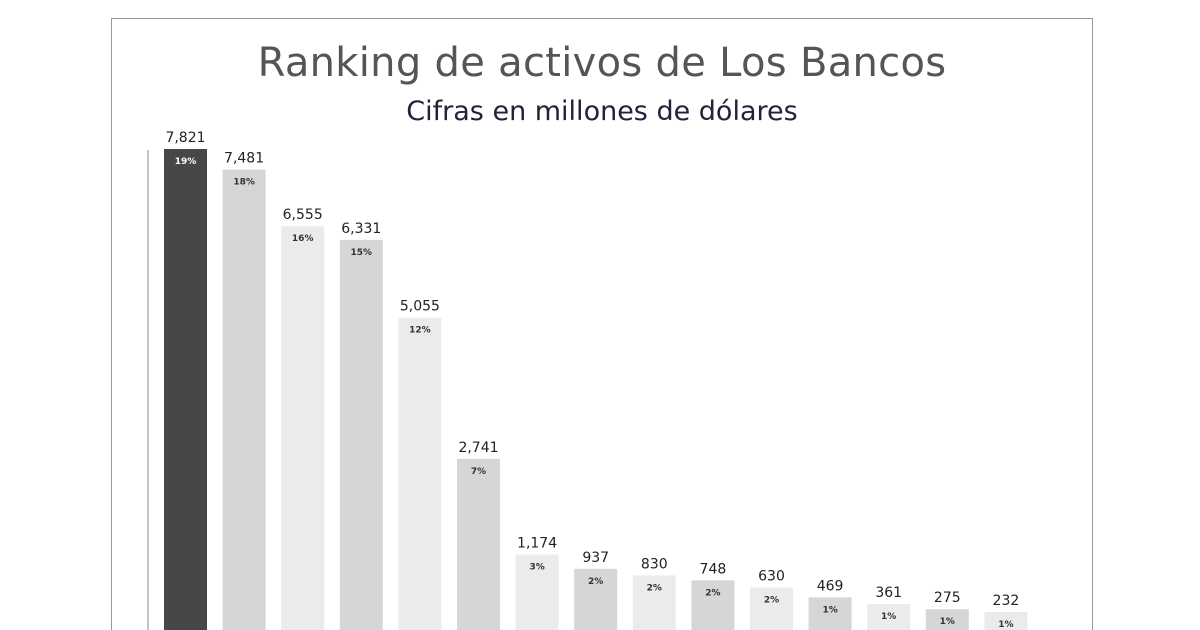 The width and height of the screenshot is (1200, 630). Describe the element at coordinates (478, 448) in the screenshot. I see `value-label: 2,741` at that location.